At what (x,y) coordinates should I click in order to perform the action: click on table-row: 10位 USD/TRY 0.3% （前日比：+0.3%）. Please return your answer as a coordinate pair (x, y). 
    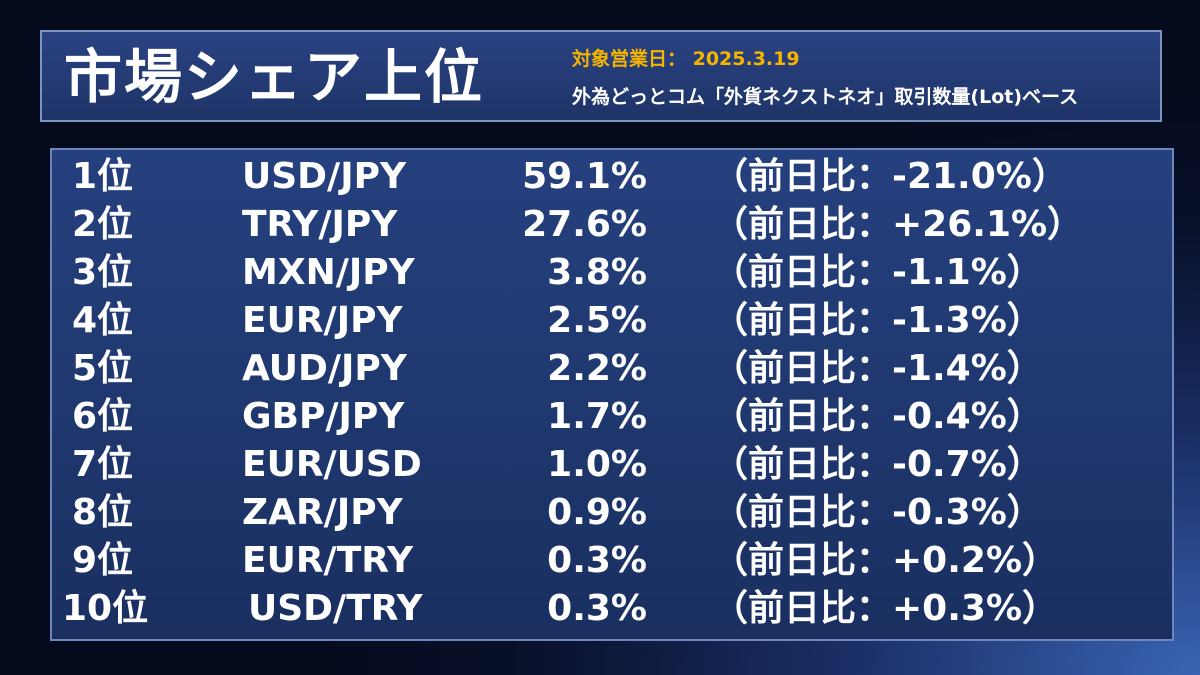
    Looking at the image, I should click on (612, 609).